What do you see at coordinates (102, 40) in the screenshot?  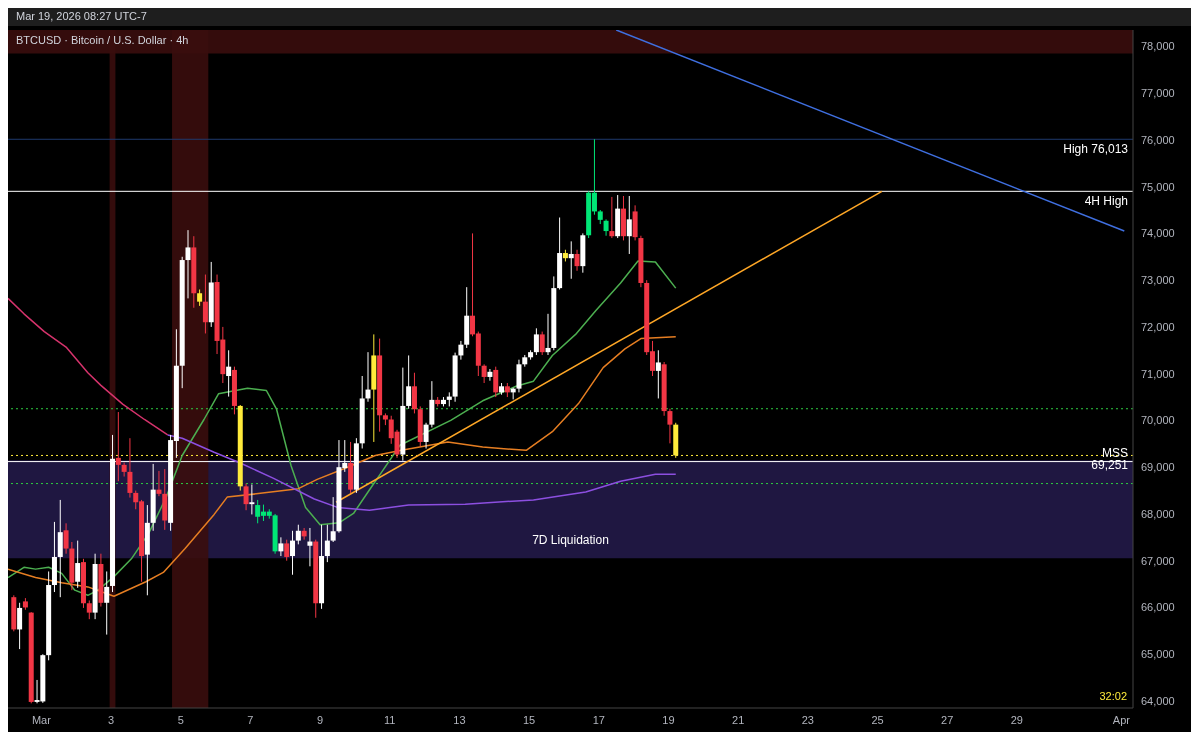 I see `chart-title: BTCUSD · Bitcoin / U.S. Dollar · 4h` at bounding box center [102, 40].